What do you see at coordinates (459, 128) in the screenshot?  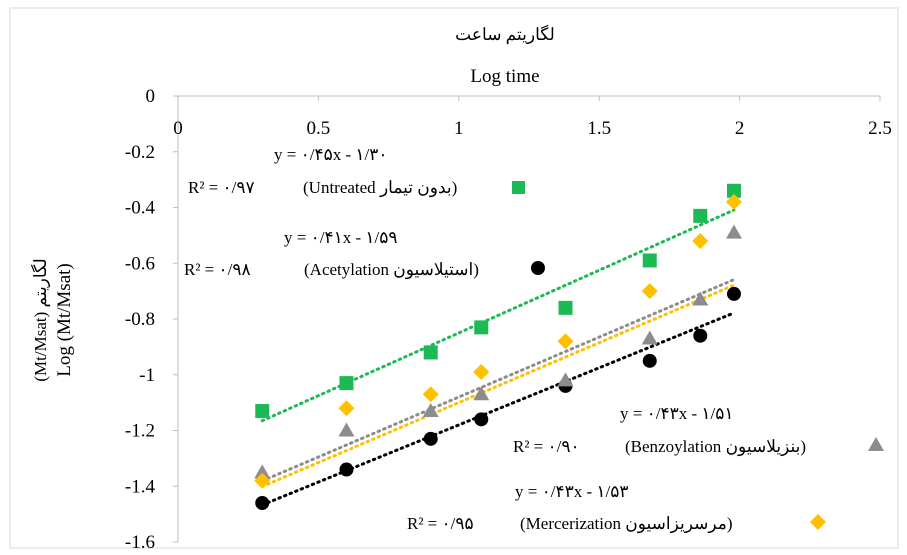 I see `x-tick-label: 1` at bounding box center [459, 128].